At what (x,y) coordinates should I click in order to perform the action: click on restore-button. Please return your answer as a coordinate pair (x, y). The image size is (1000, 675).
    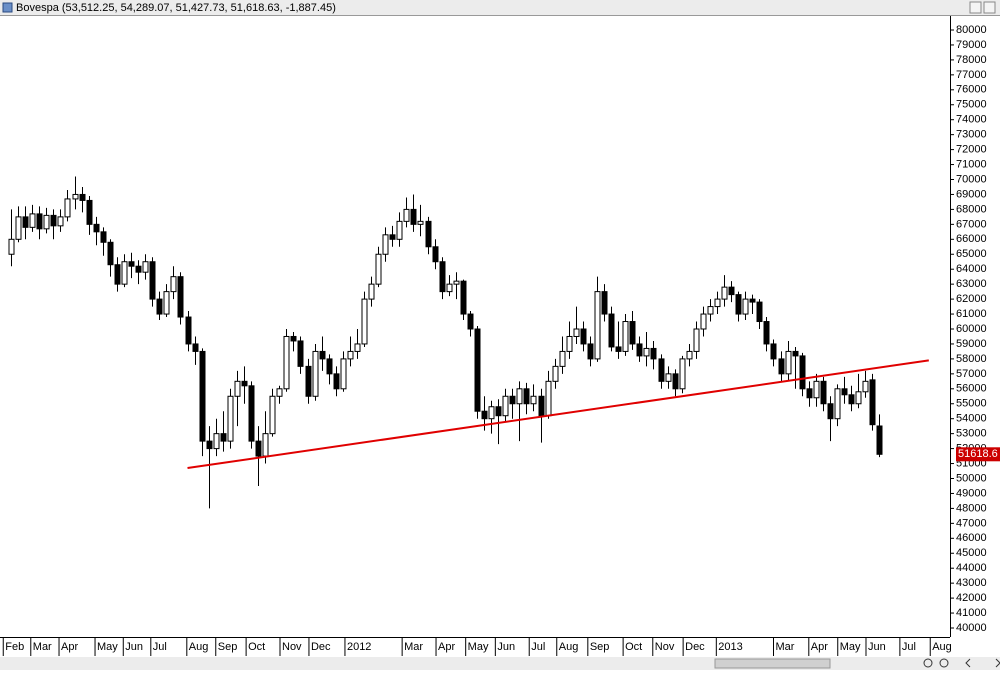
    Looking at the image, I should click on (975, 7).